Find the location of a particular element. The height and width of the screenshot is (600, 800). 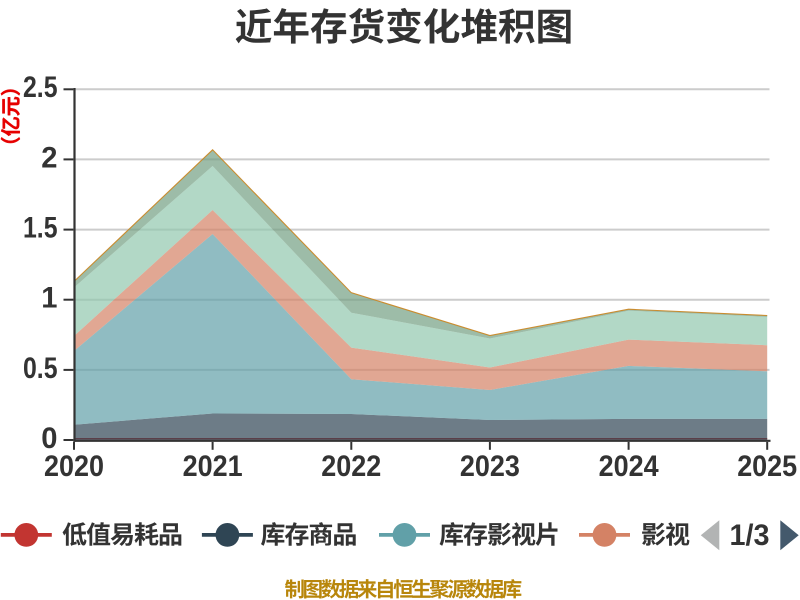

svg-text: 1 is located at coordinates (49, 298).